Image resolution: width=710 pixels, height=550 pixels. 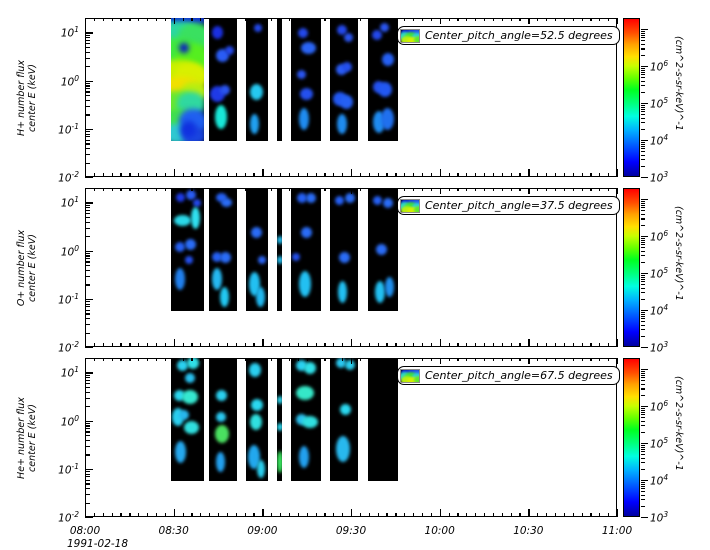 What do you see at coordinates (32, 267) in the screenshot?
I see `y-axis-label-line2: center E (keV)` at bounding box center [32, 267].